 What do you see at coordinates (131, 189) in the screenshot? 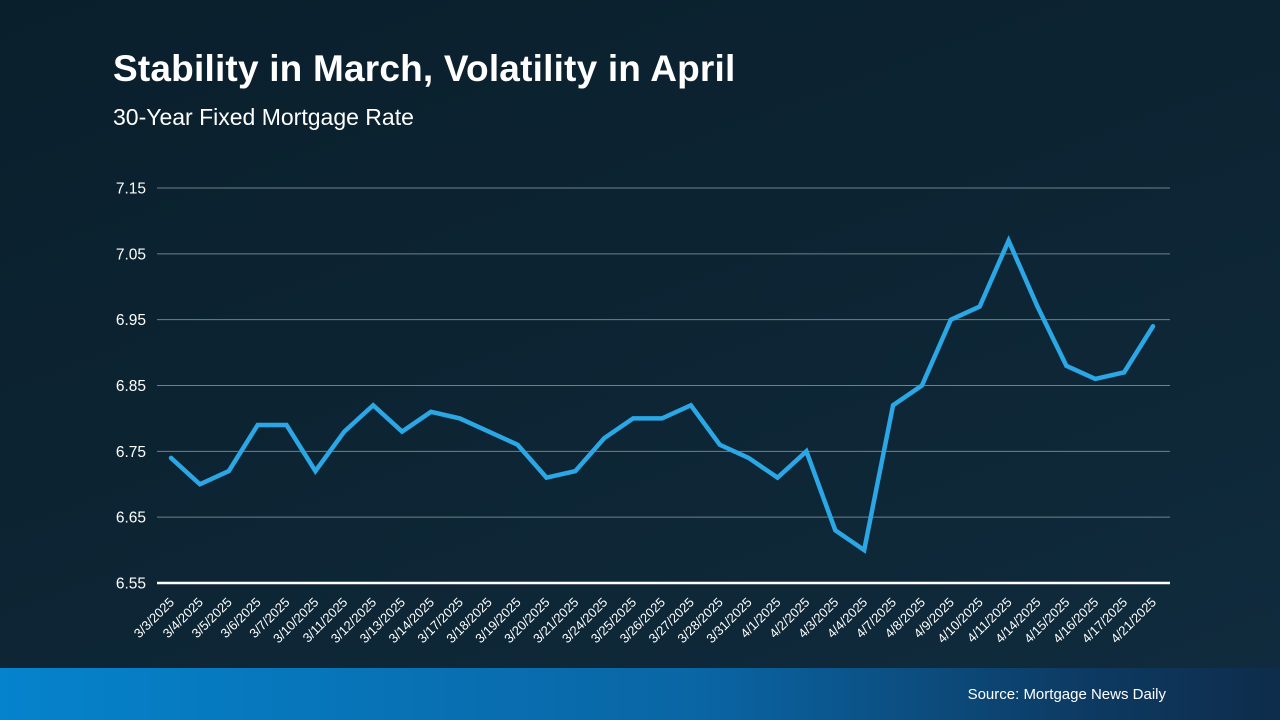
I see `y-tick-label-7.15: 7.15` at bounding box center [131, 189].